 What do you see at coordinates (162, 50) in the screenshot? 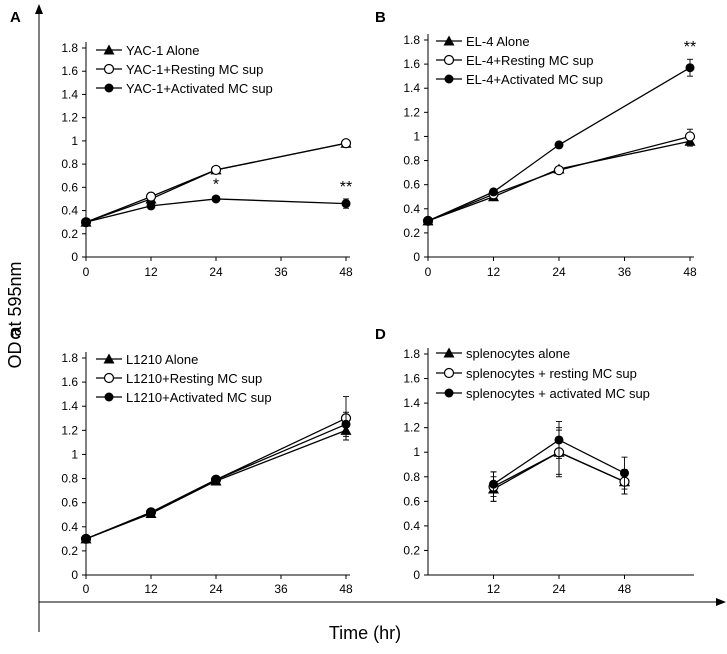
I see `legend-label: YAC-1 Alone` at bounding box center [162, 50].